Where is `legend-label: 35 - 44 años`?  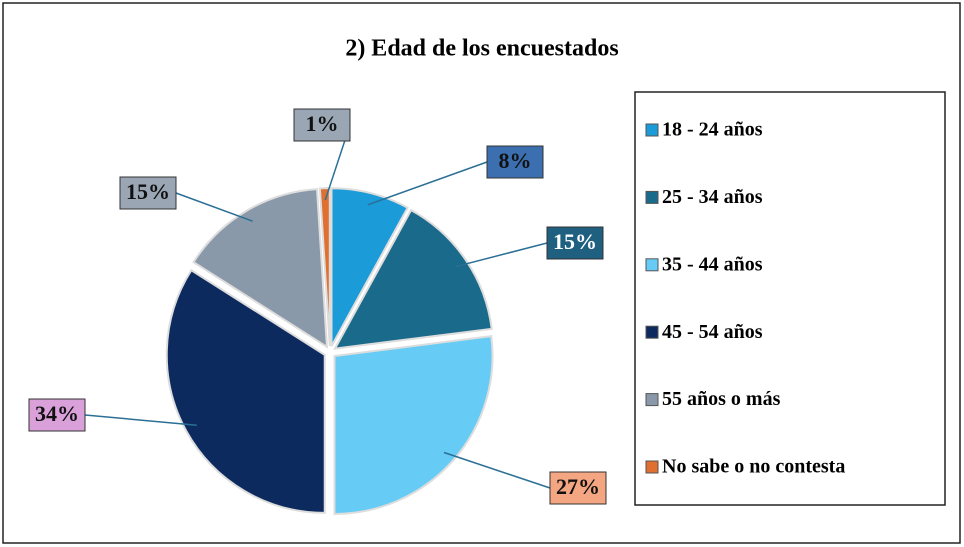
legend-label: 35 - 44 años is located at coordinates (712, 264).